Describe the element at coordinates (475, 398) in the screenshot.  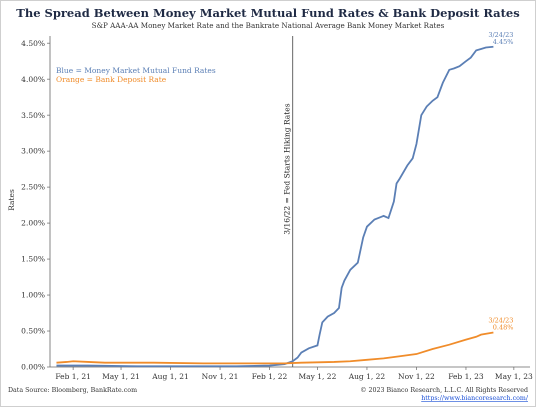
I see `website-link: https://www.biancoresearch.com/` at that location.